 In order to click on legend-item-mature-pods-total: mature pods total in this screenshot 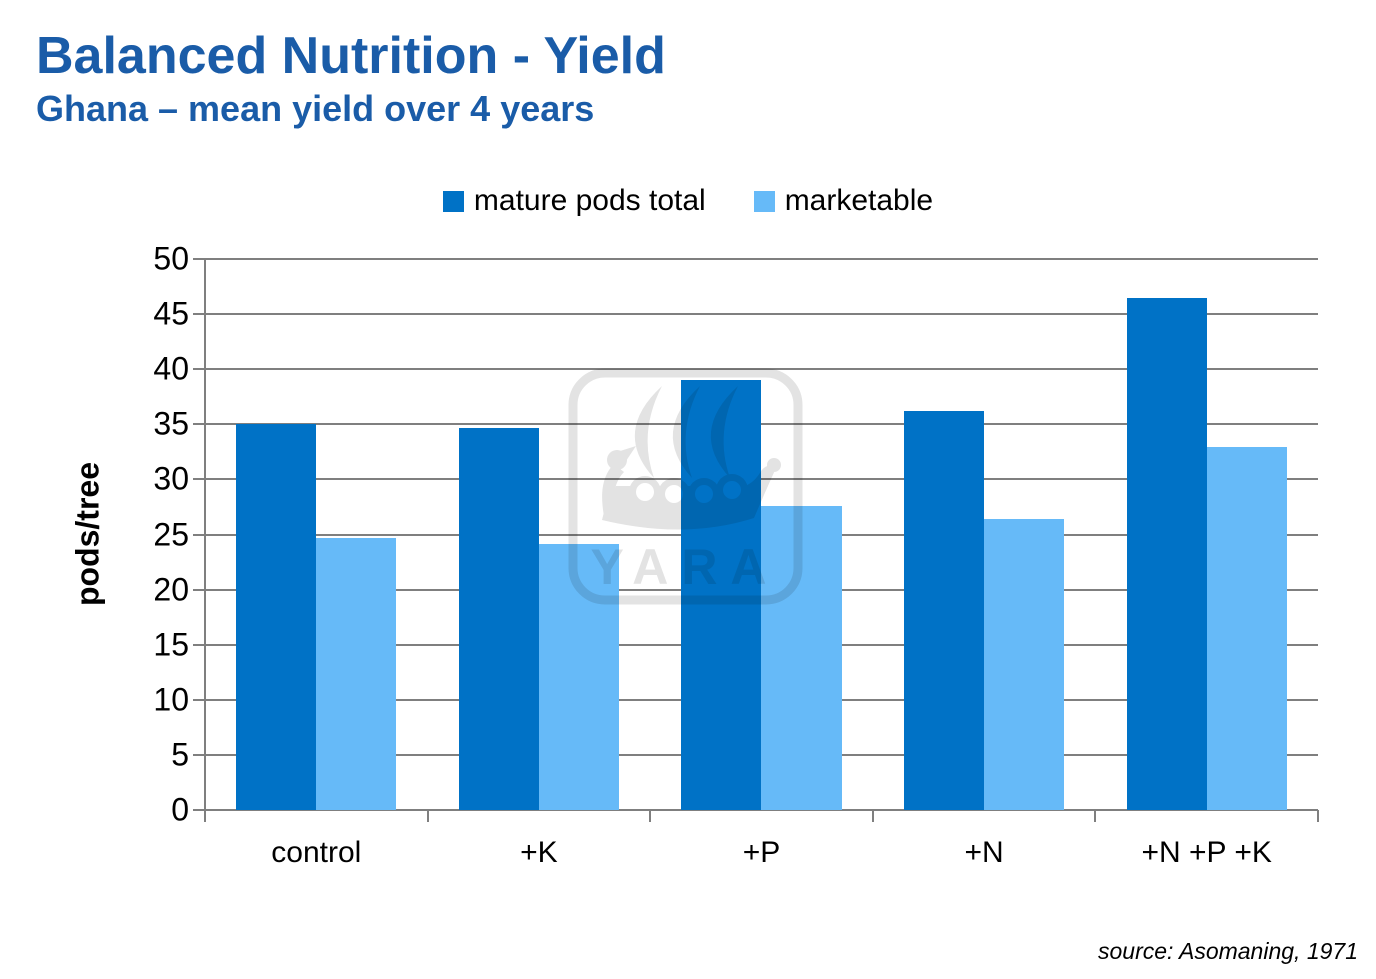, I will do `click(574, 201)`.